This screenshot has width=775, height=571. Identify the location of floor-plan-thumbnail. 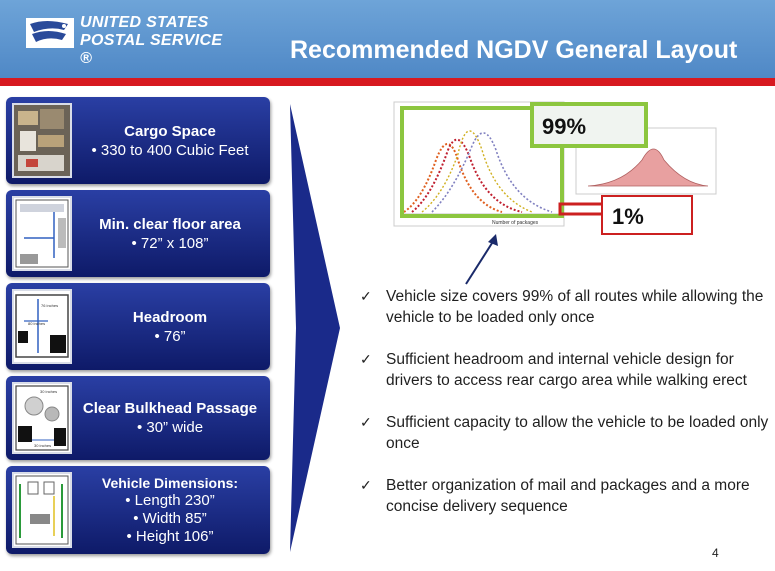
(42, 233).